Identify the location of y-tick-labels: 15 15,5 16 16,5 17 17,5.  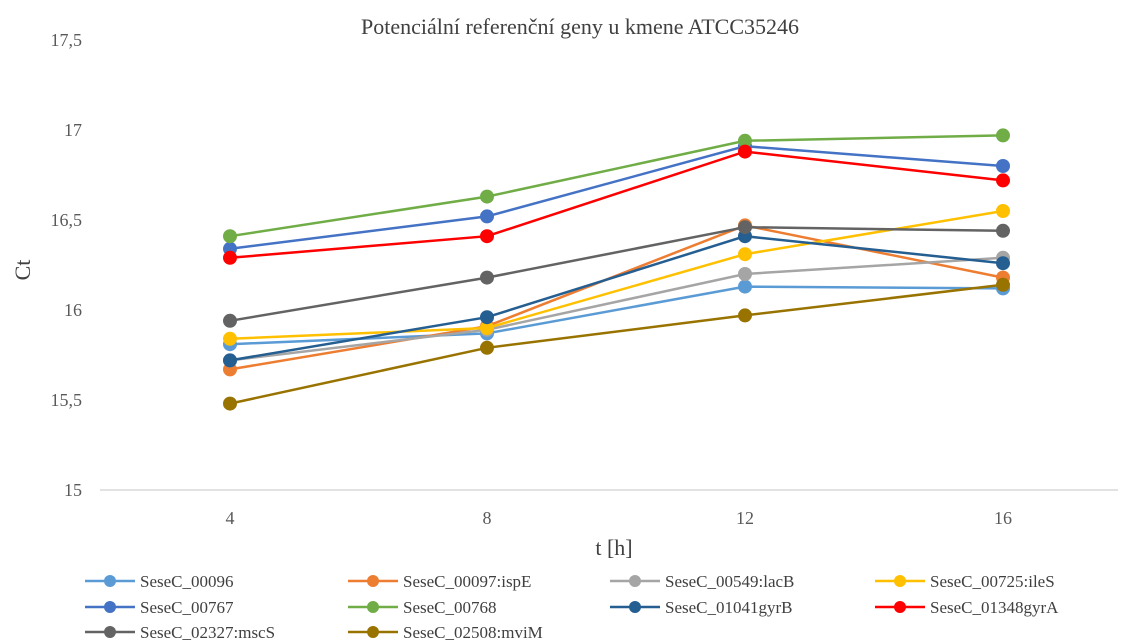
(67, 265).